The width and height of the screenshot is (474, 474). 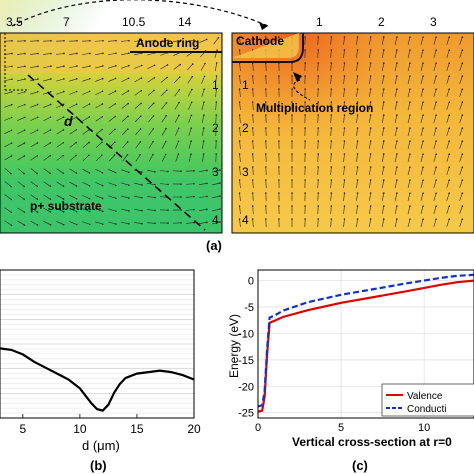 What do you see at coordinates (134, 22) in the screenshot?
I see `left-top-tick-3: 10.5` at bounding box center [134, 22].